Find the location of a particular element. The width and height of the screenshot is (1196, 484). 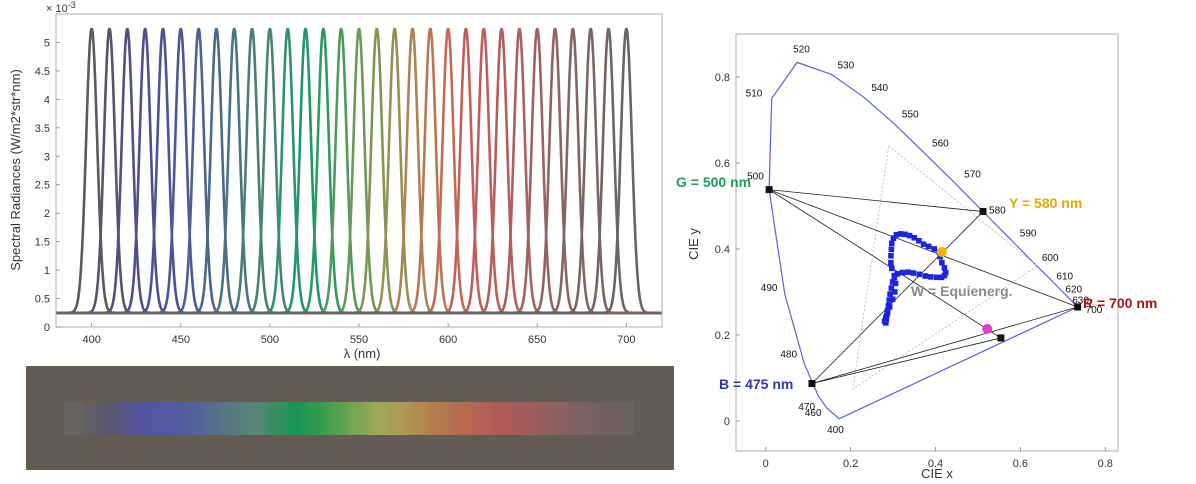

spectral-y-tick-label: 0 is located at coordinates (47, 328).